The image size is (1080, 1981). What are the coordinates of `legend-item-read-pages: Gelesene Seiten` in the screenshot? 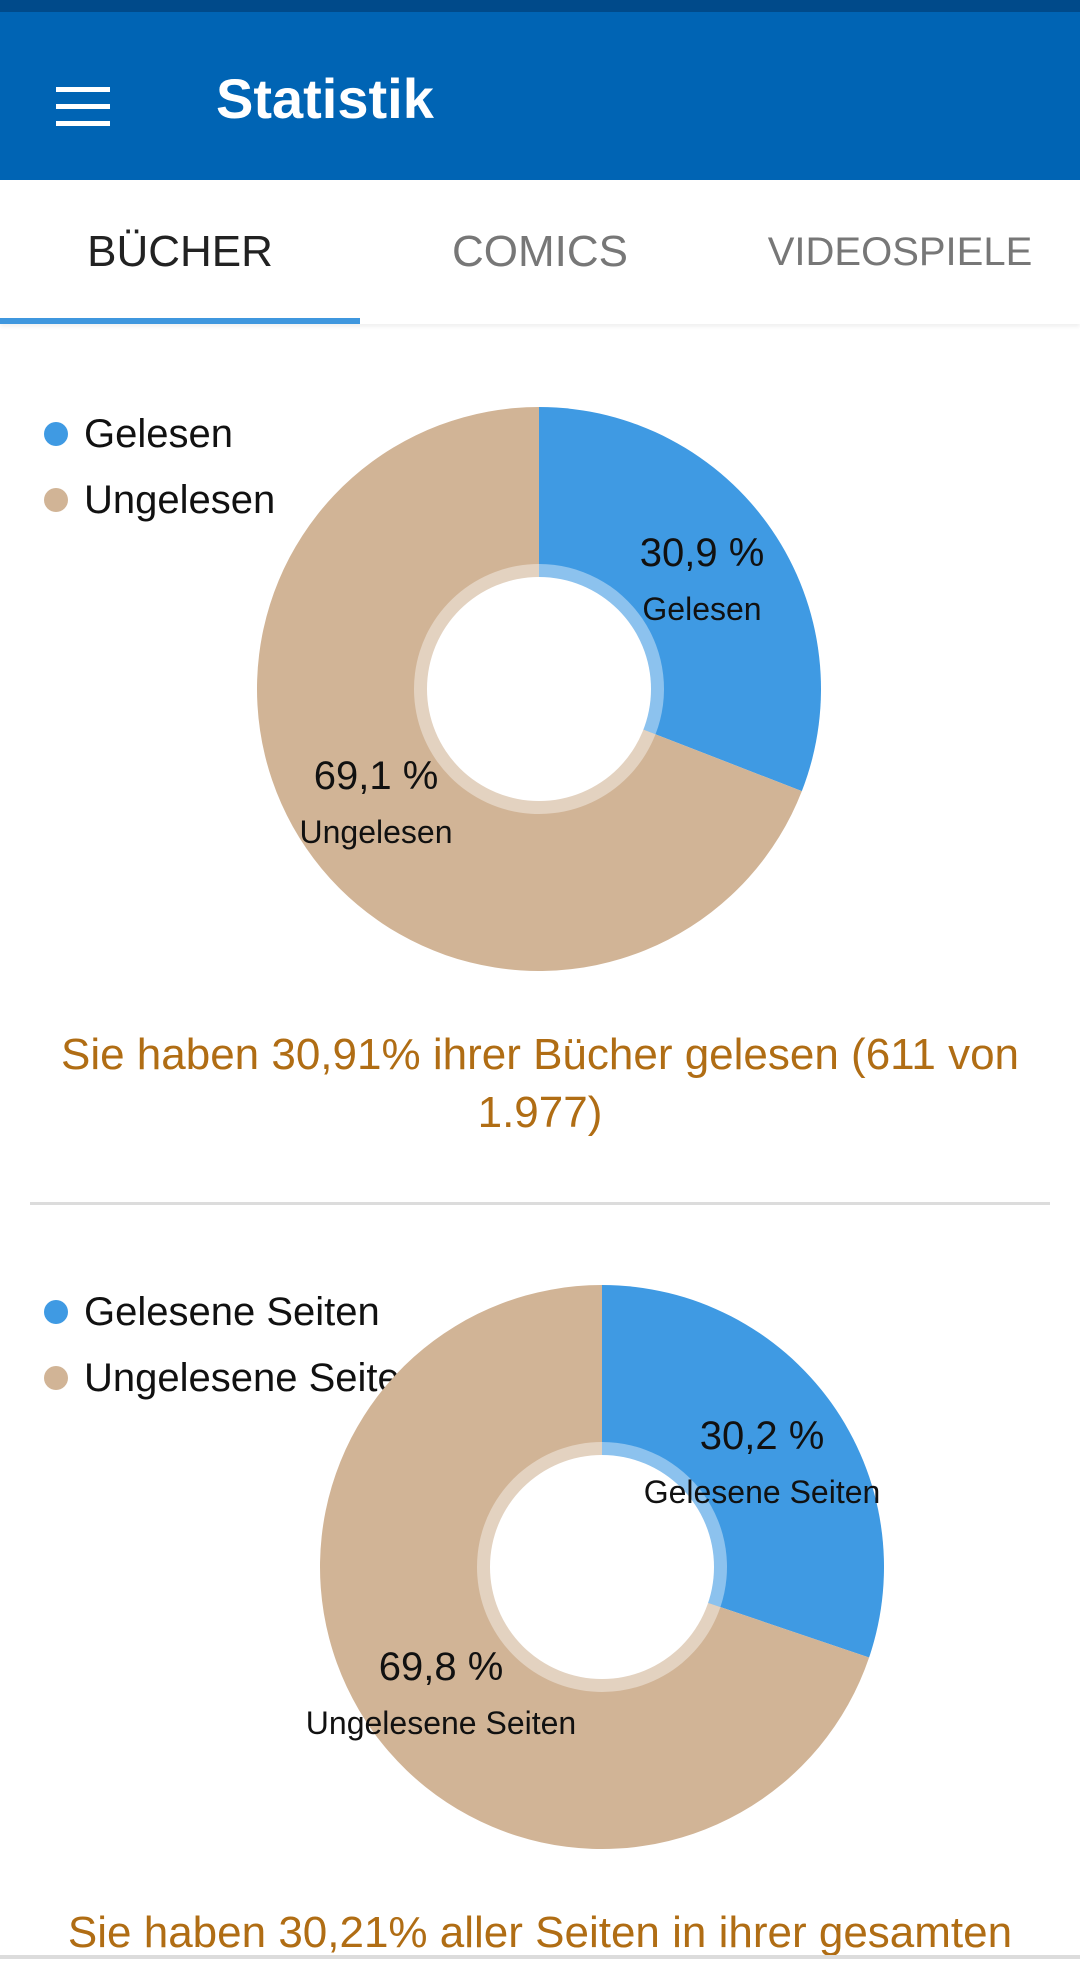 It's located at (233, 1312).